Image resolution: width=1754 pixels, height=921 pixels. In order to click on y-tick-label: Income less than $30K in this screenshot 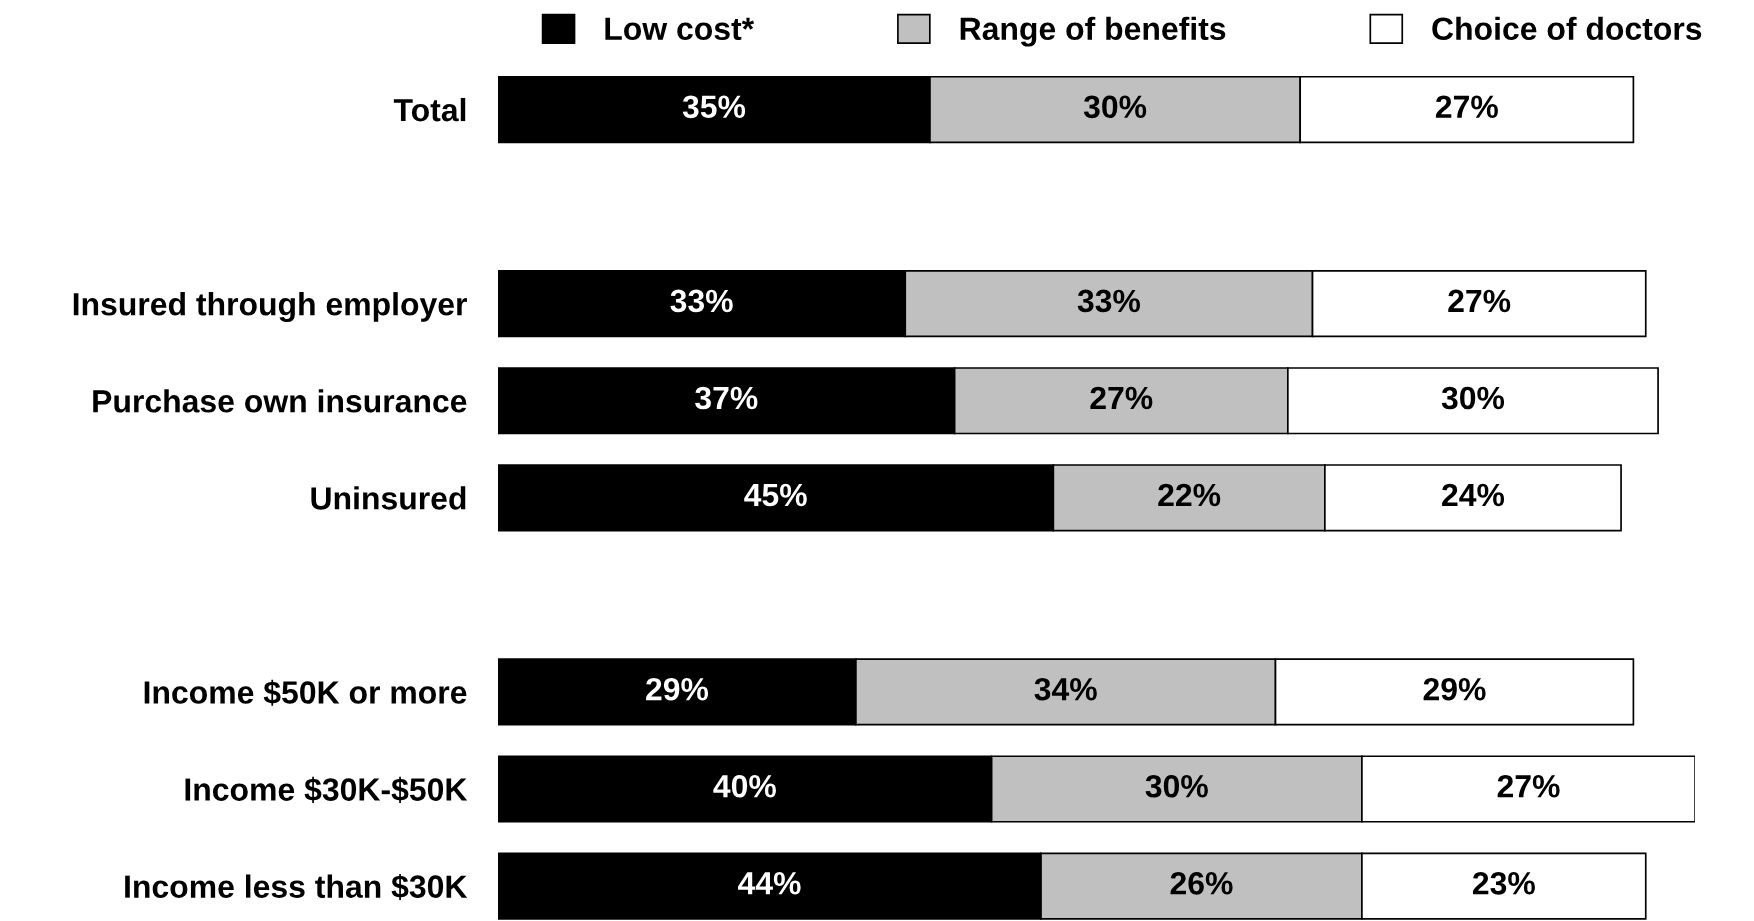, I will do `click(296, 886)`.